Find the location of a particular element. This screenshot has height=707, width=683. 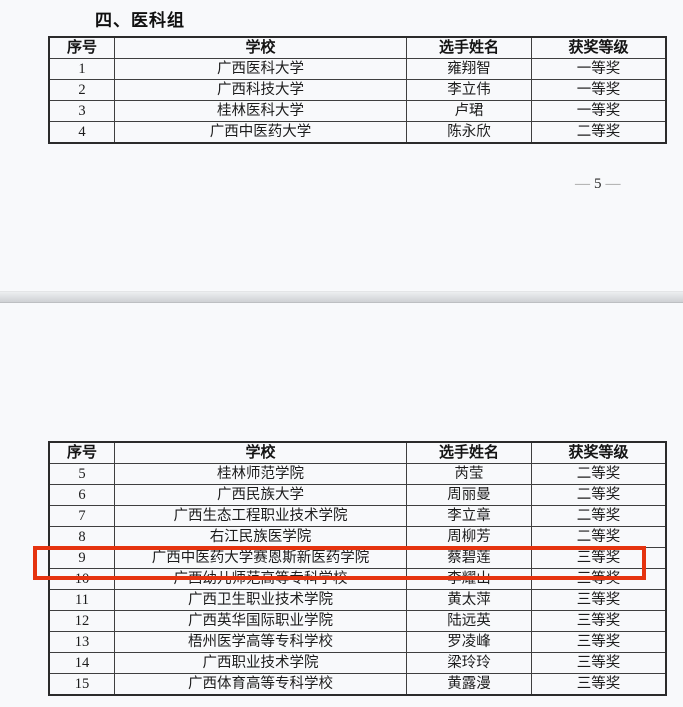

table-row: 10 广西幼儿师范高等专科学校 李耀山 三等奖 is located at coordinates (357, 579).